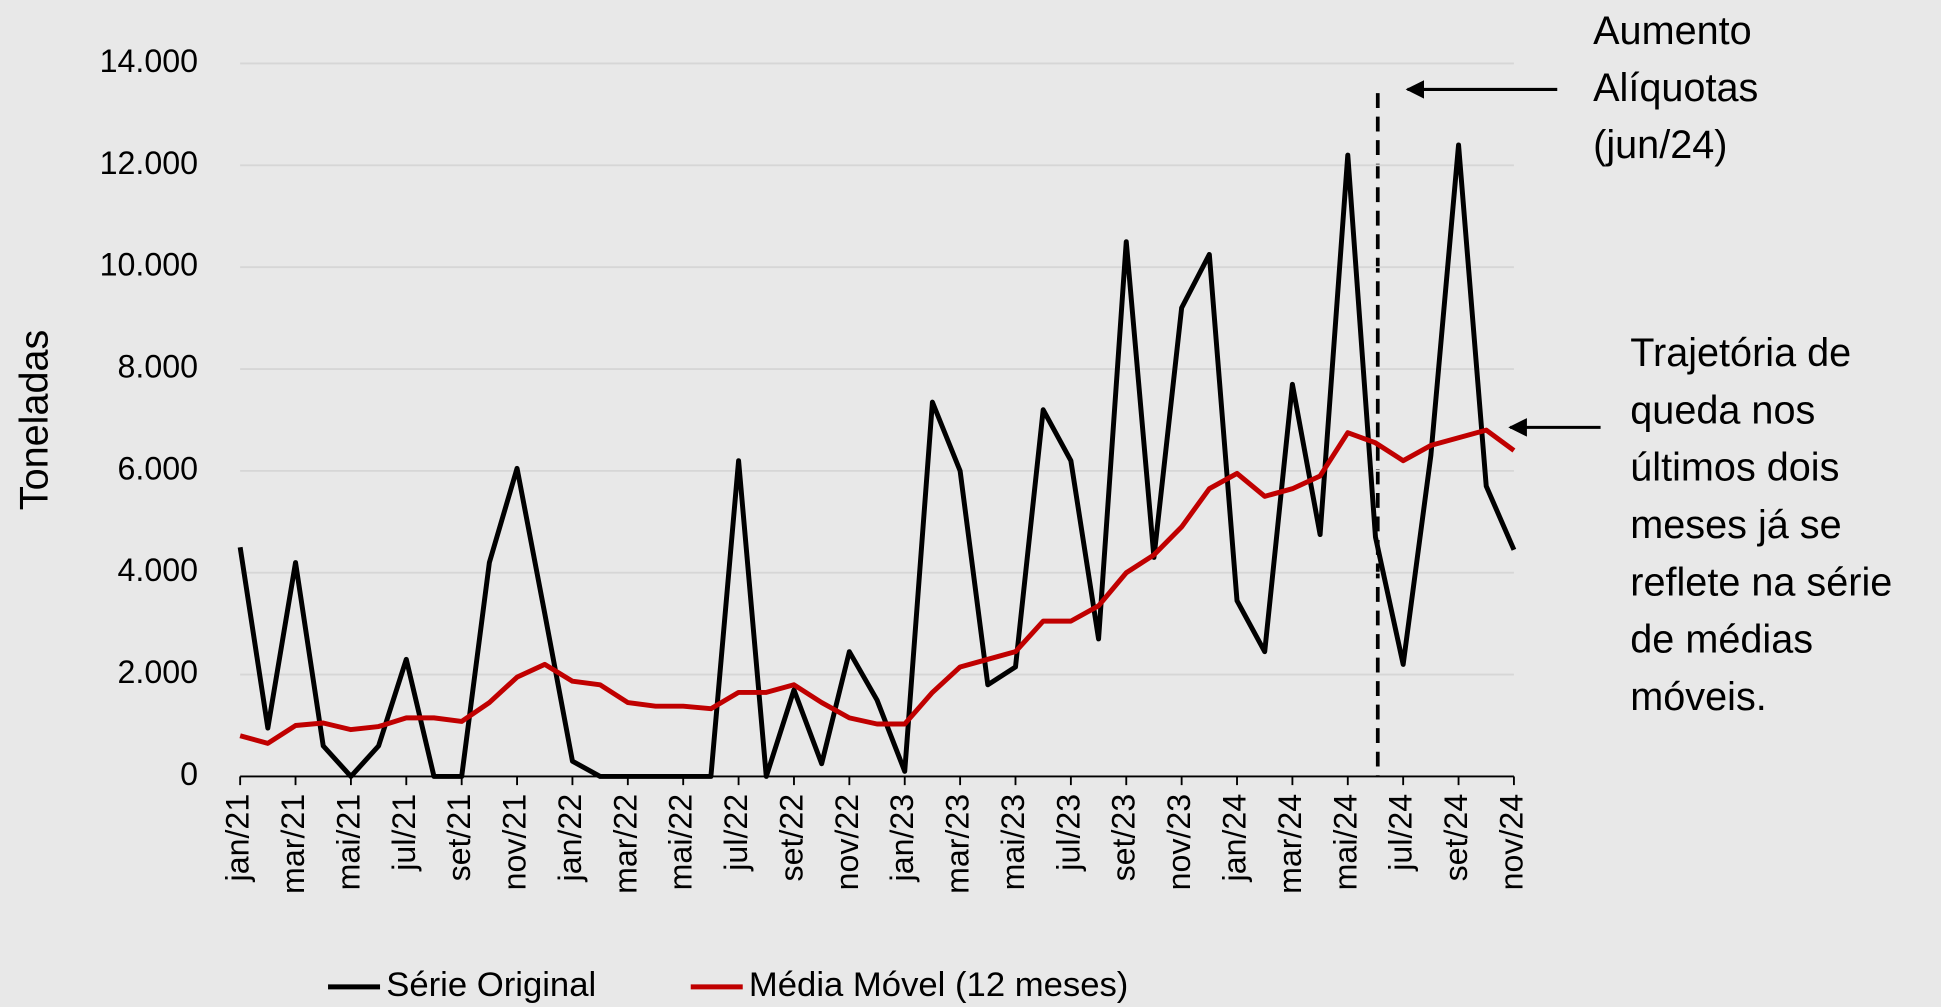  I want to click on x-tick-label: set/21, so click(459, 838).